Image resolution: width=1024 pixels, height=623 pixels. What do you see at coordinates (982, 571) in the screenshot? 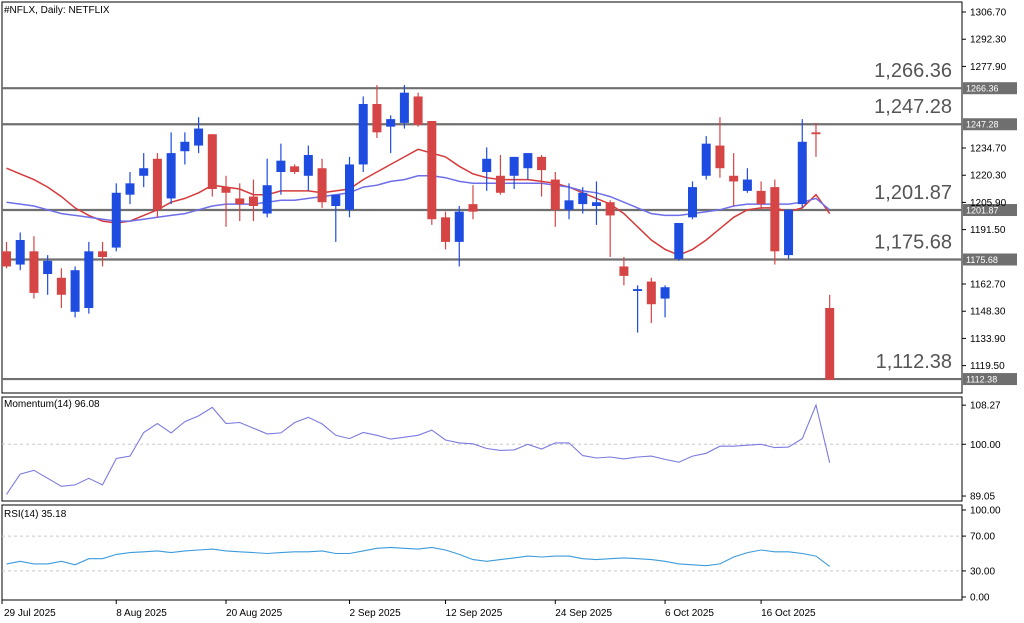
I see `rsi-tick-label: 30.00` at bounding box center [982, 571].